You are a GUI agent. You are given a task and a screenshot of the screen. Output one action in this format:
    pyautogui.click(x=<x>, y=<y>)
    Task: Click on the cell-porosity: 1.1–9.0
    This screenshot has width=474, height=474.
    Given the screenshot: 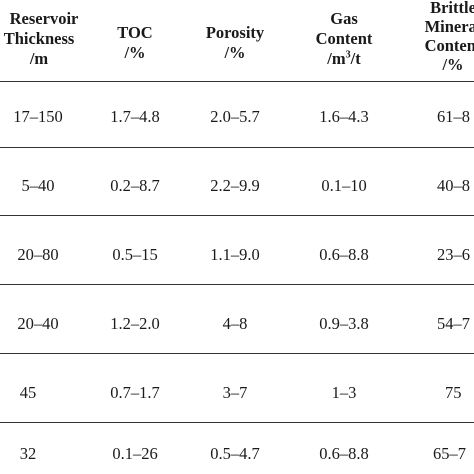 What is the action you would take?
    pyautogui.click(x=235, y=254)
    